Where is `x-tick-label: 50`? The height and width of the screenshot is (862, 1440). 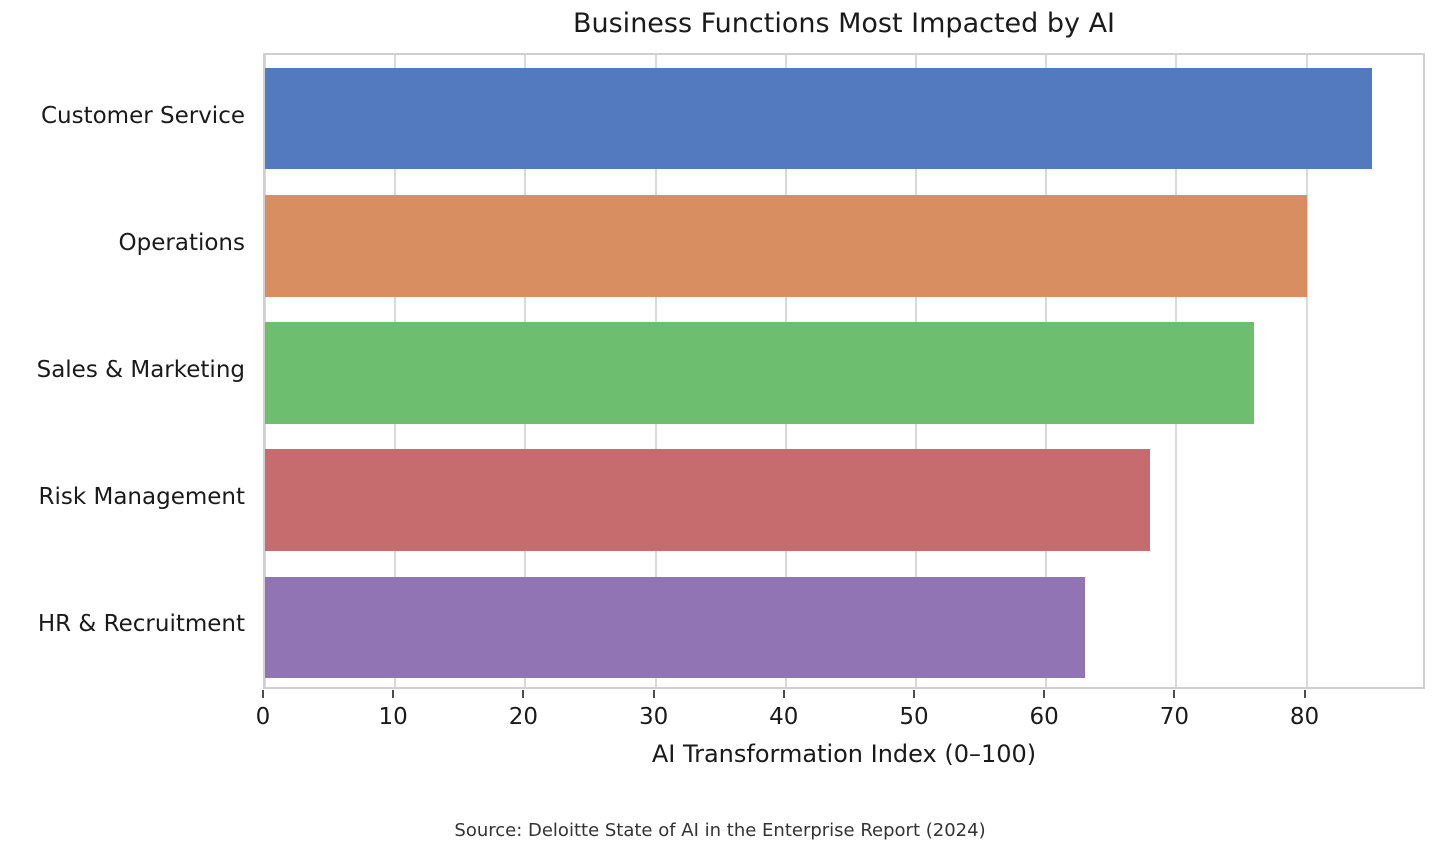
x-tick-label: 50 is located at coordinates (914, 717).